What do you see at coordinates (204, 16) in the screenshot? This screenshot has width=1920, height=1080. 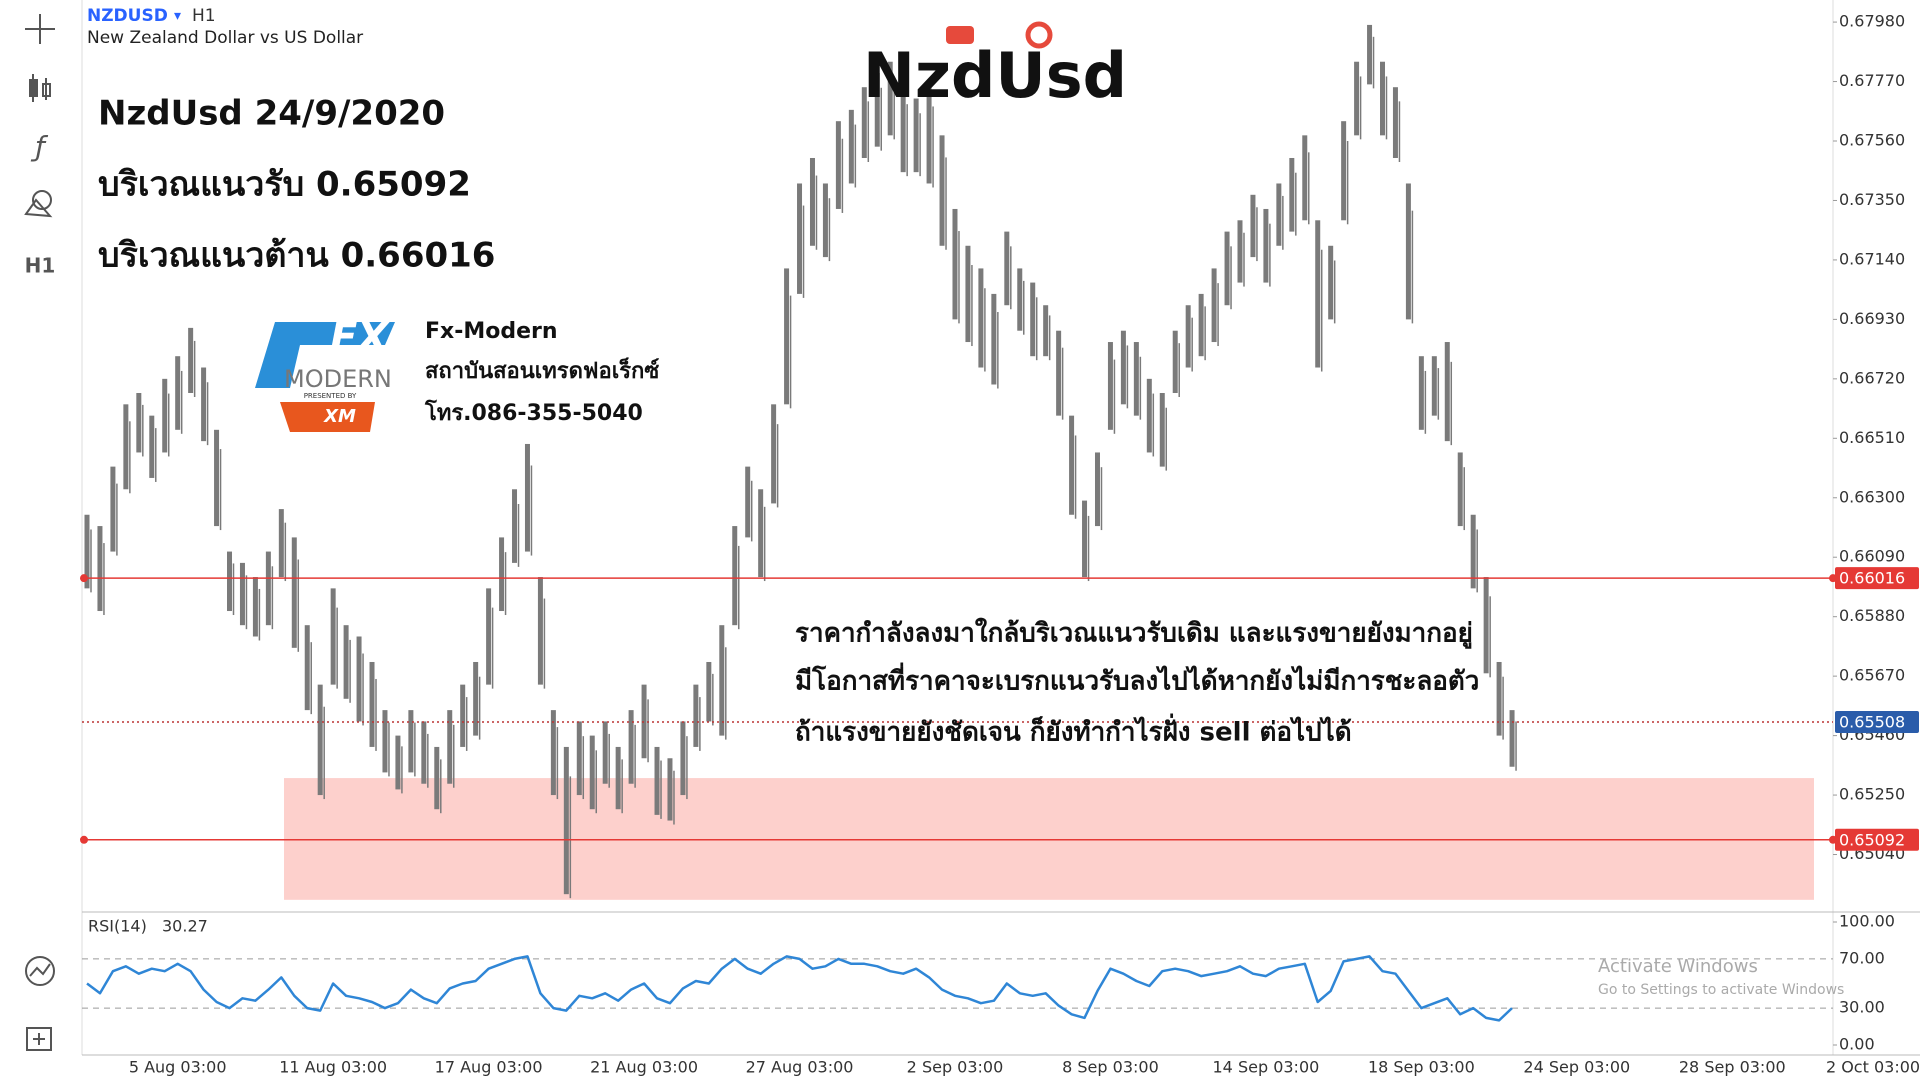 I see `timeframe: H1` at bounding box center [204, 16].